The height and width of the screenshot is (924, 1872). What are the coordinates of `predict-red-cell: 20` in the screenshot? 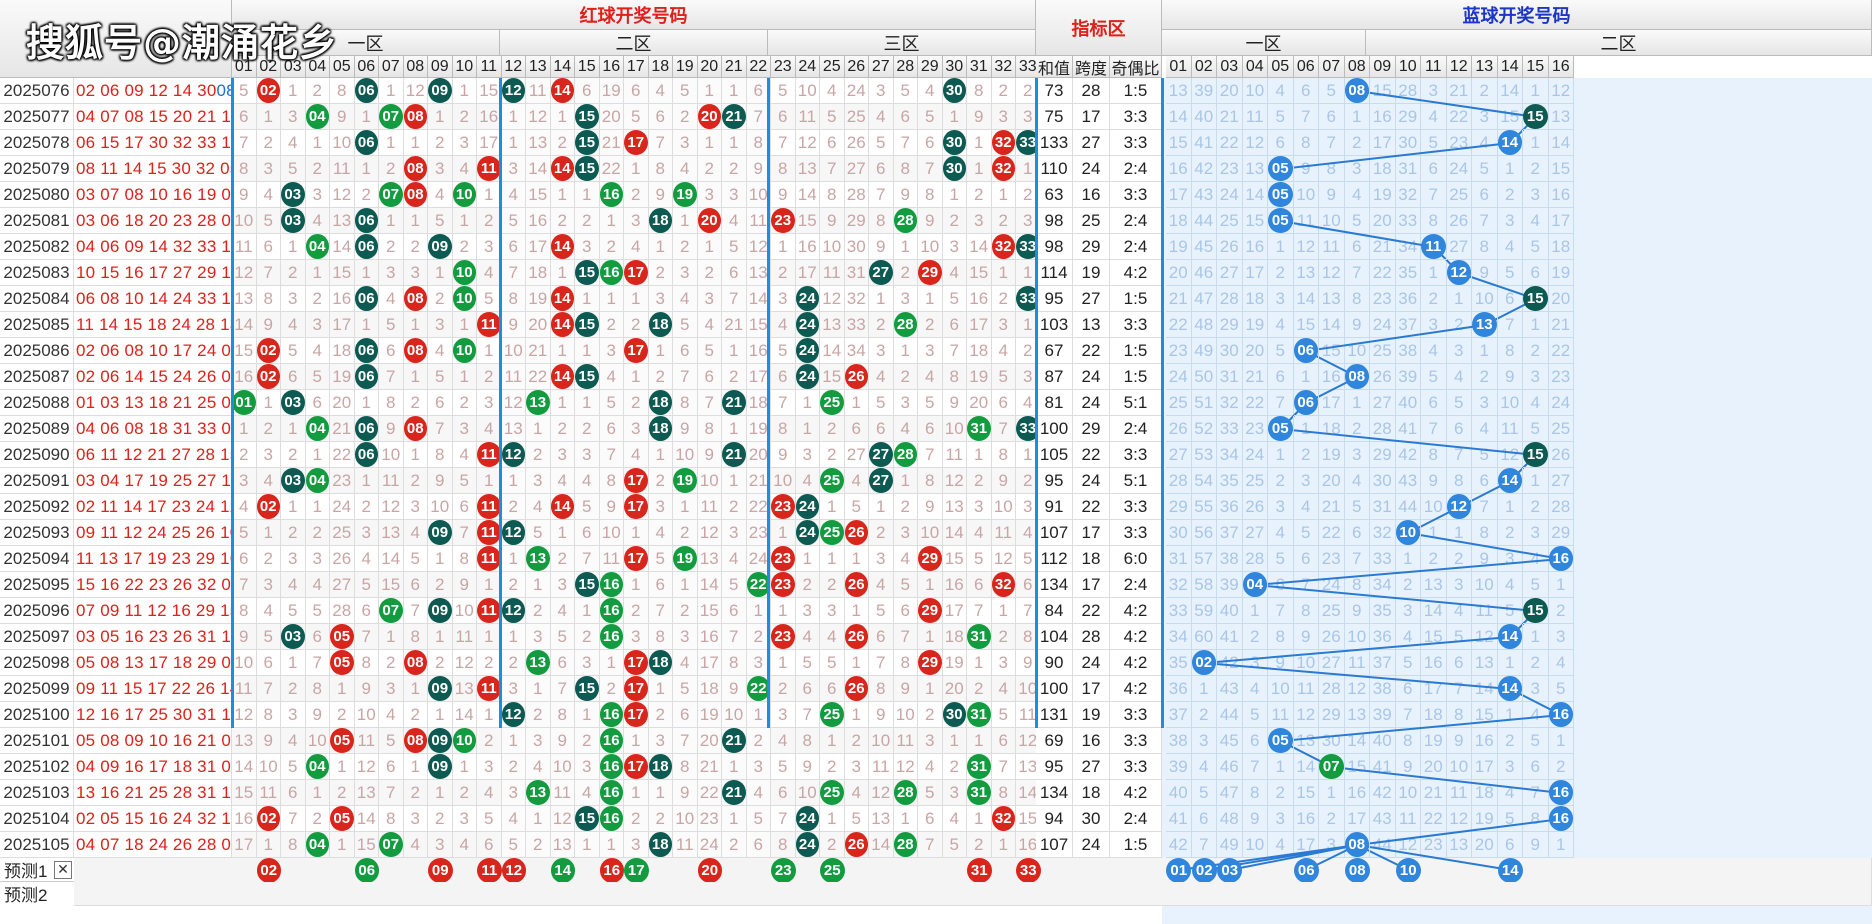 It's located at (709, 870).